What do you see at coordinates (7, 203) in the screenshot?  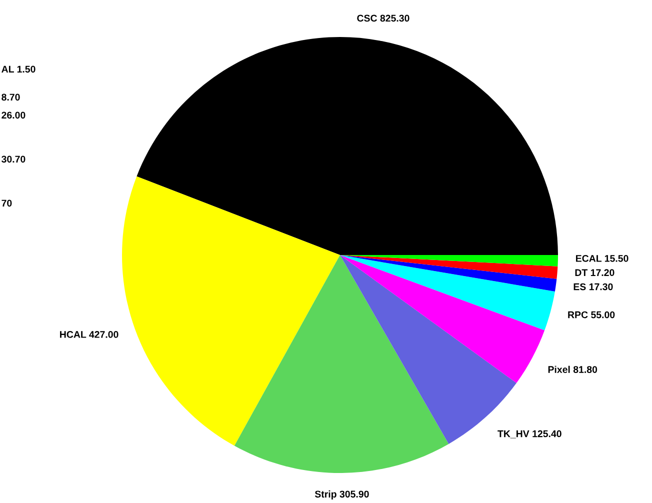 I see `text: 70` at bounding box center [7, 203].